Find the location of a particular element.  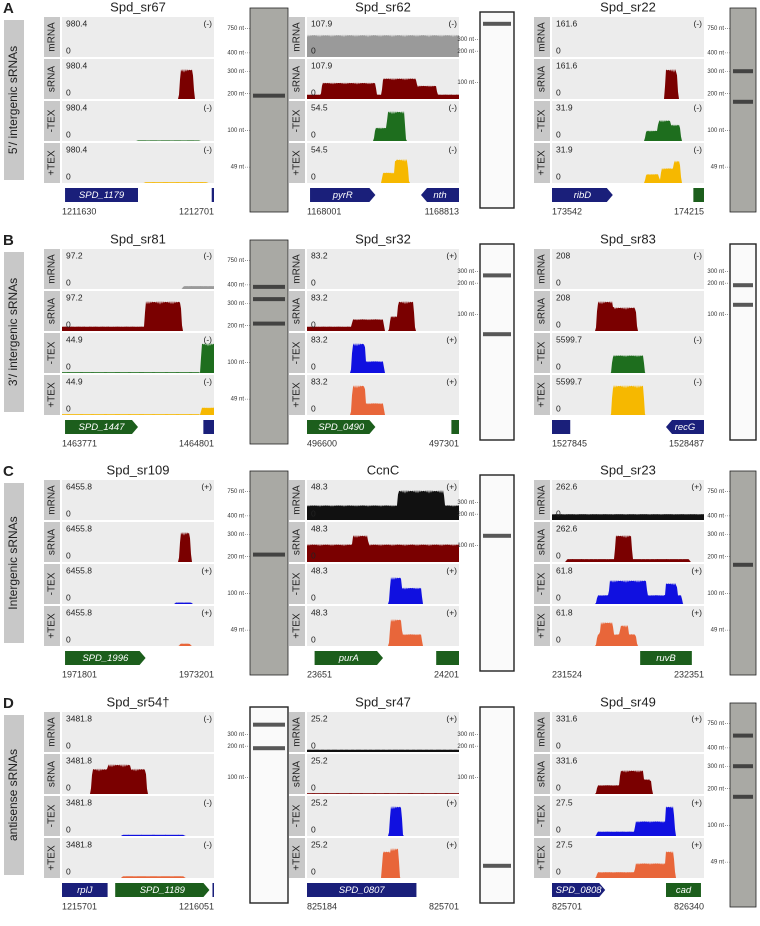

track-max: 3481.8 is located at coordinates (79, 844).